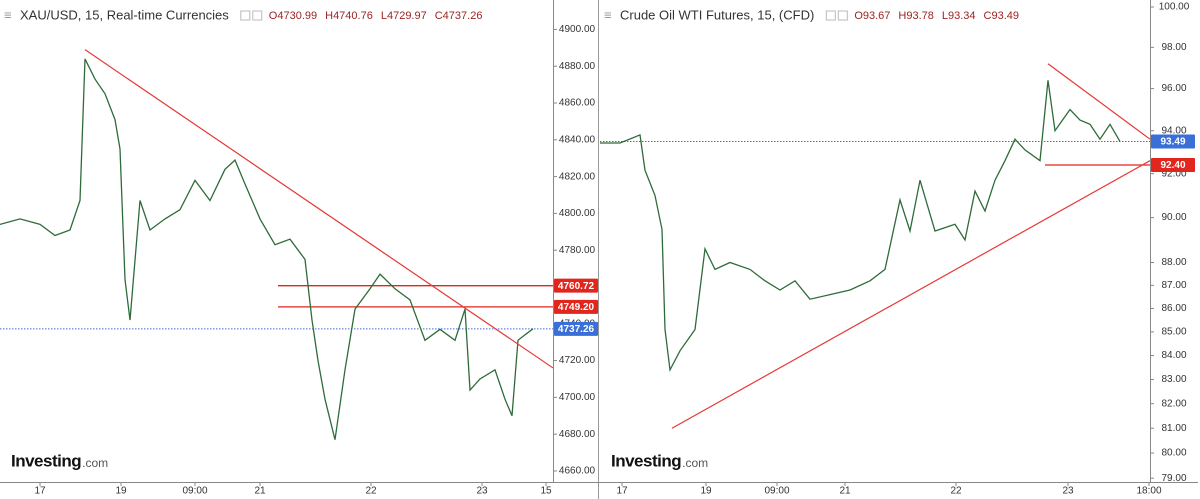 The width and height of the screenshot is (1200, 499). I want to click on y-tick-label: 94.00, so click(1173, 130).